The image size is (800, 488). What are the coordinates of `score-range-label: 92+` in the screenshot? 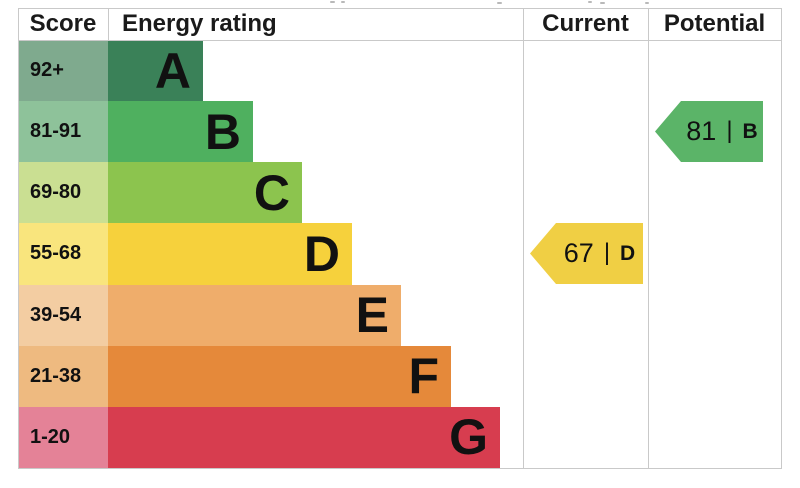 It's located at (47, 70).